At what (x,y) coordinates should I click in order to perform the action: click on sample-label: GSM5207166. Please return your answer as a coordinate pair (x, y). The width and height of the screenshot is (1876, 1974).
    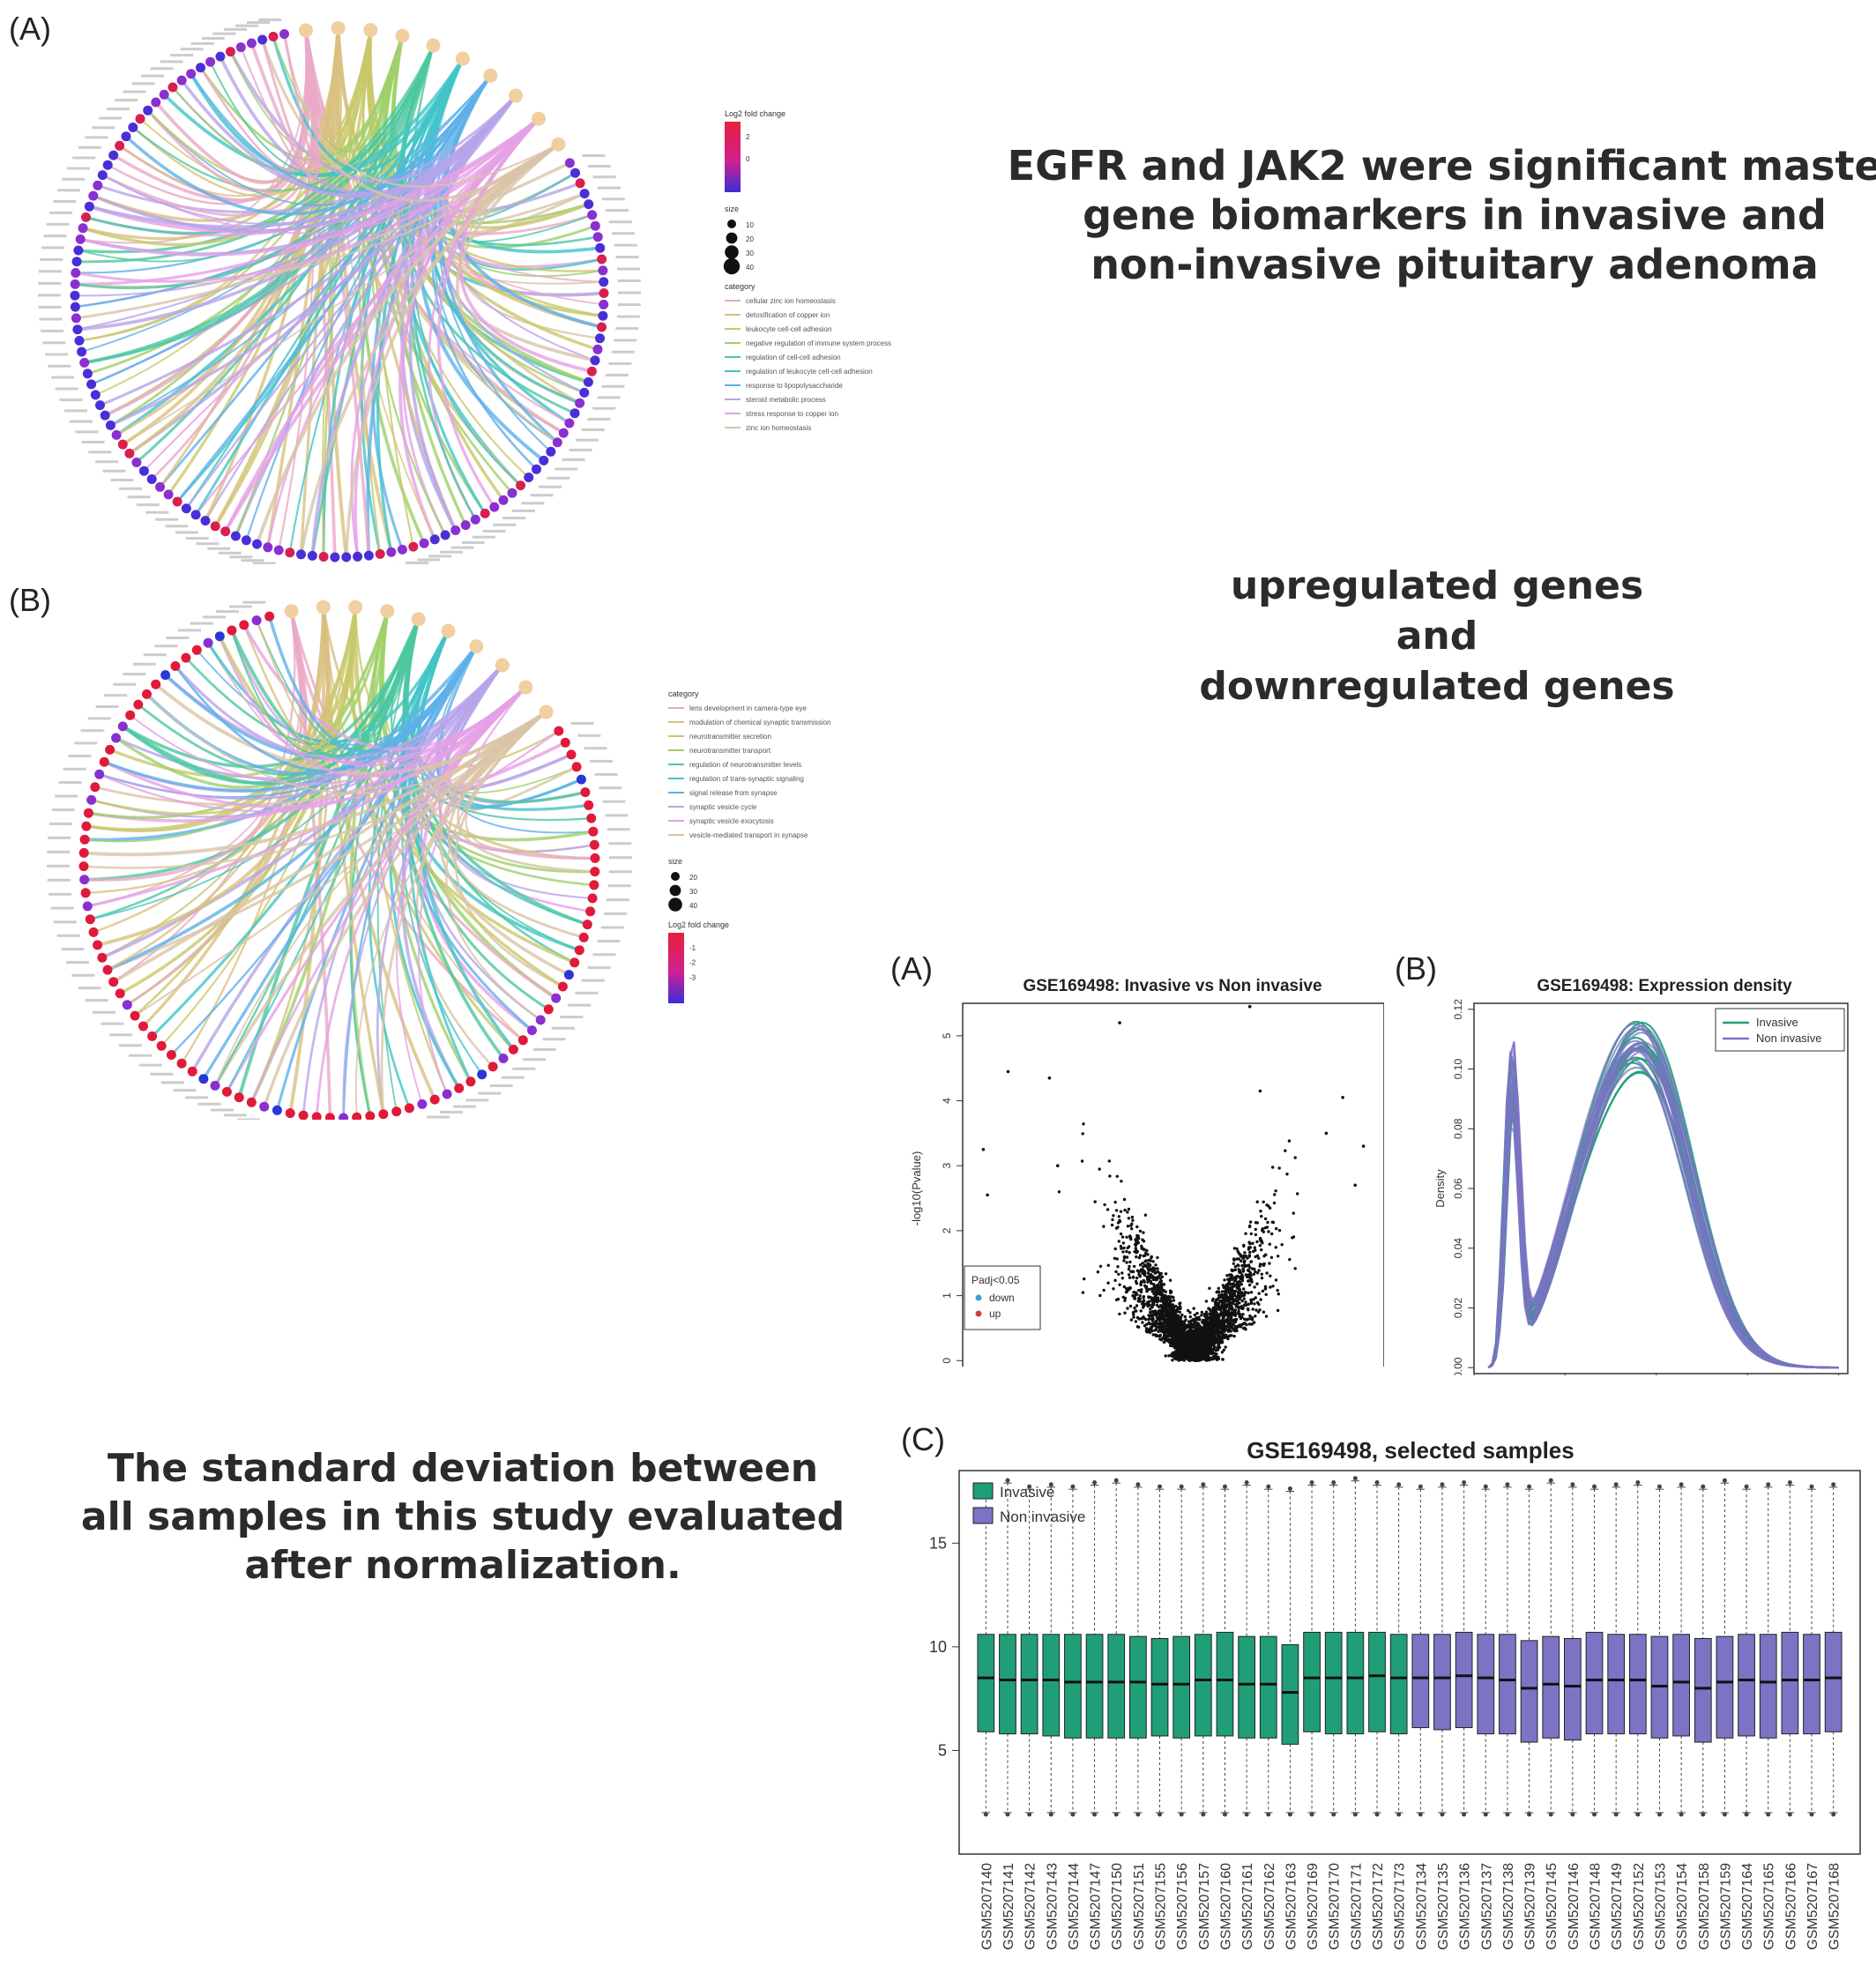
    Looking at the image, I should click on (1790, 1906).